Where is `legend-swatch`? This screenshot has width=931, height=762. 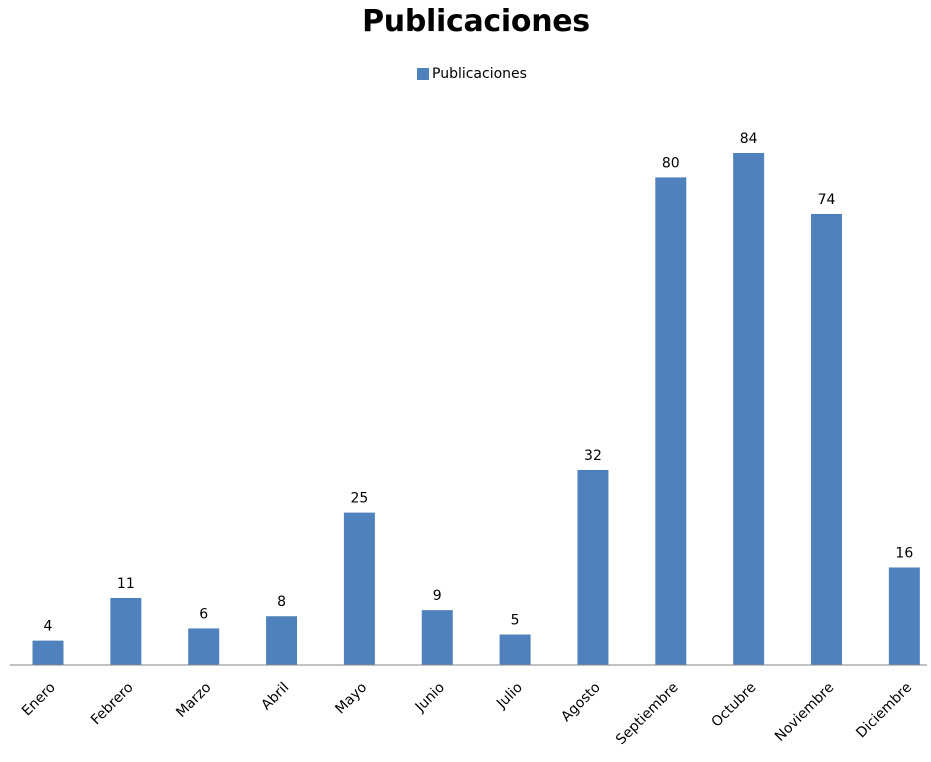 legend-swatch is located at coordinates (423, 74).